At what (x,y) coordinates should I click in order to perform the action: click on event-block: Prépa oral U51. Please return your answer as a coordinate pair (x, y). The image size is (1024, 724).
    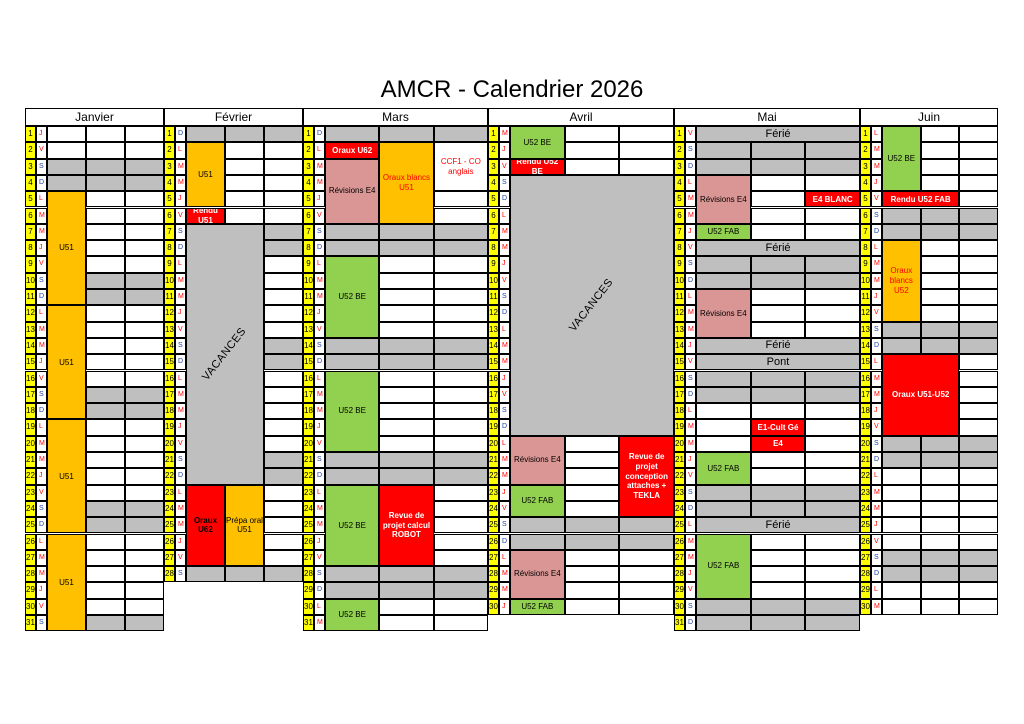
    Looking at the image, I should click on (244, 525).